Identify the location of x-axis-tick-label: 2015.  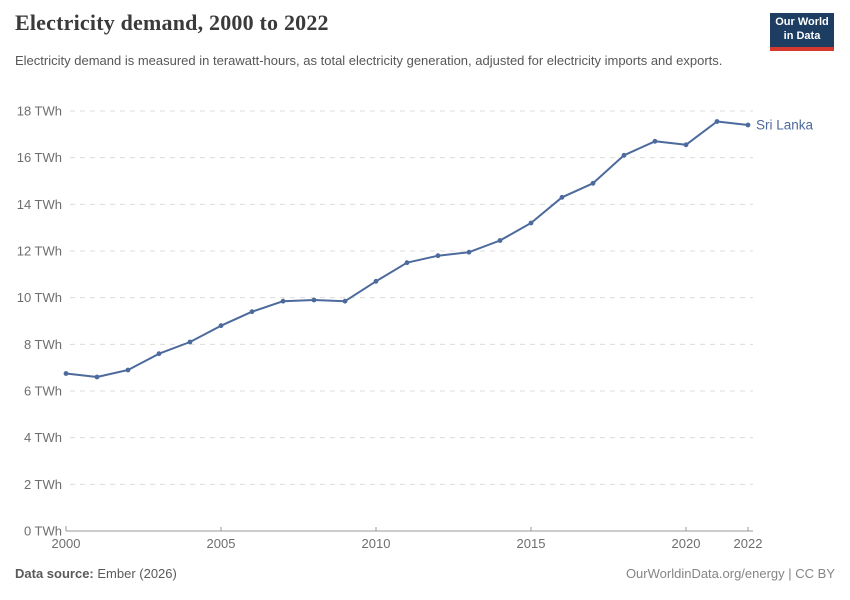
(531, 543).